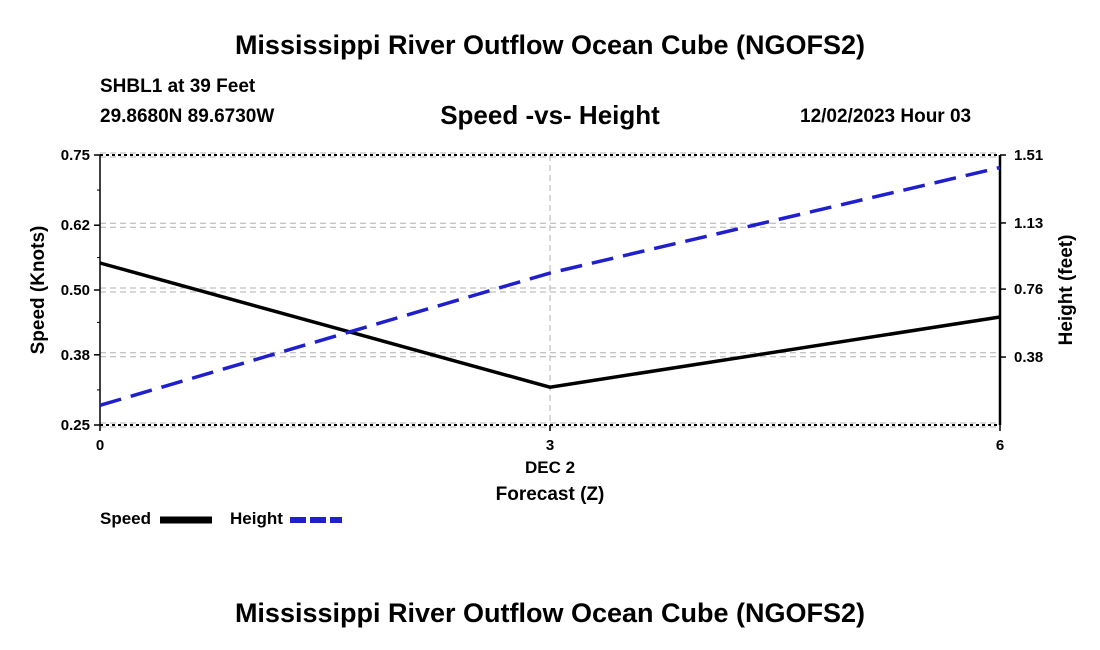  Describe the element at coordinates (550, 467) in the screenshot. I see `x-date-label: DEC 2` at that location.